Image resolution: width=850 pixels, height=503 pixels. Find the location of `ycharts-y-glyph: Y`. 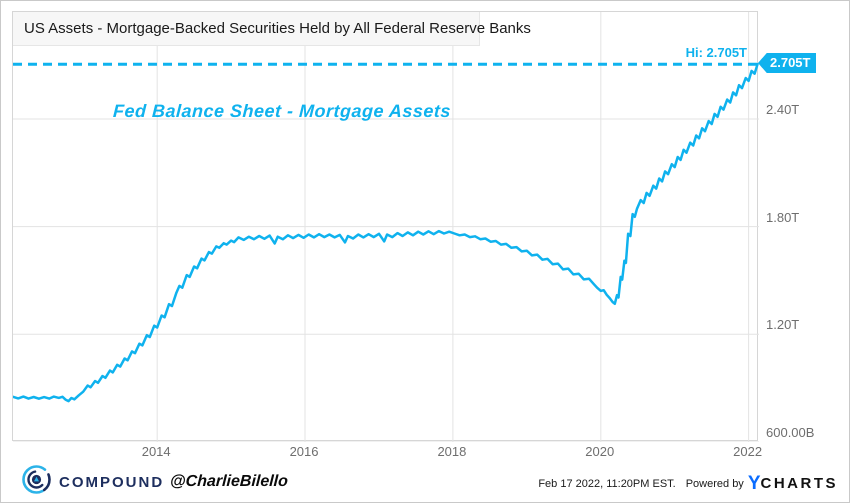

ycharts-y-glyph: Y is located at coordinates (754, 483).